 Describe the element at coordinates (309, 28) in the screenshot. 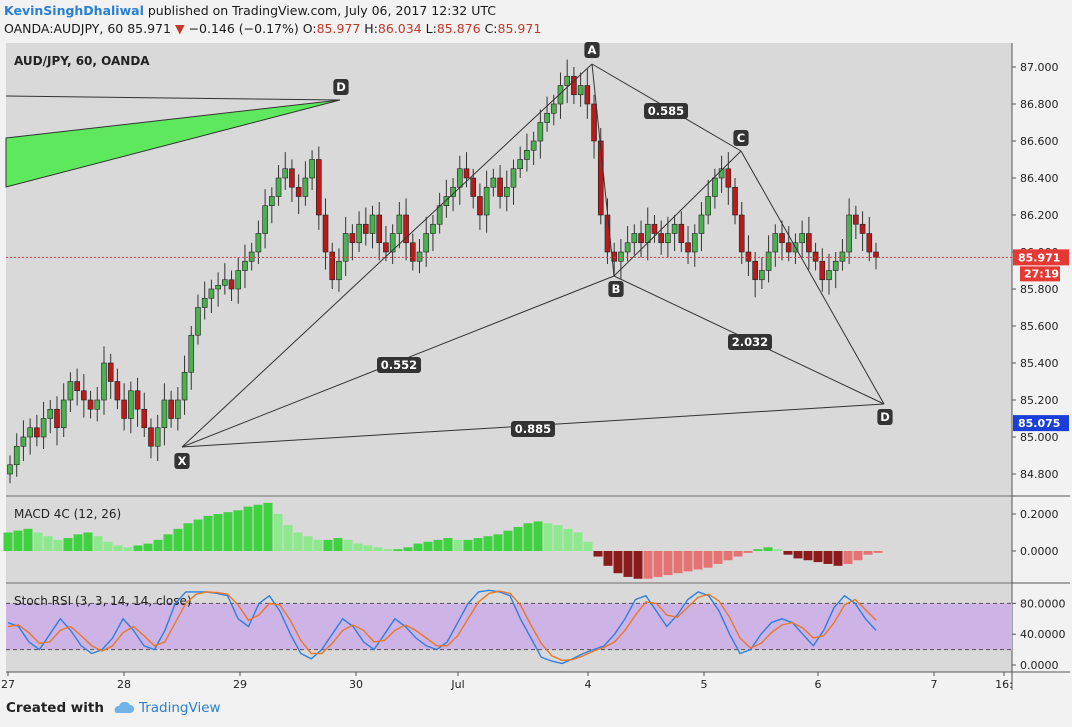

I see `ohlc-open-label: O:` at that location.